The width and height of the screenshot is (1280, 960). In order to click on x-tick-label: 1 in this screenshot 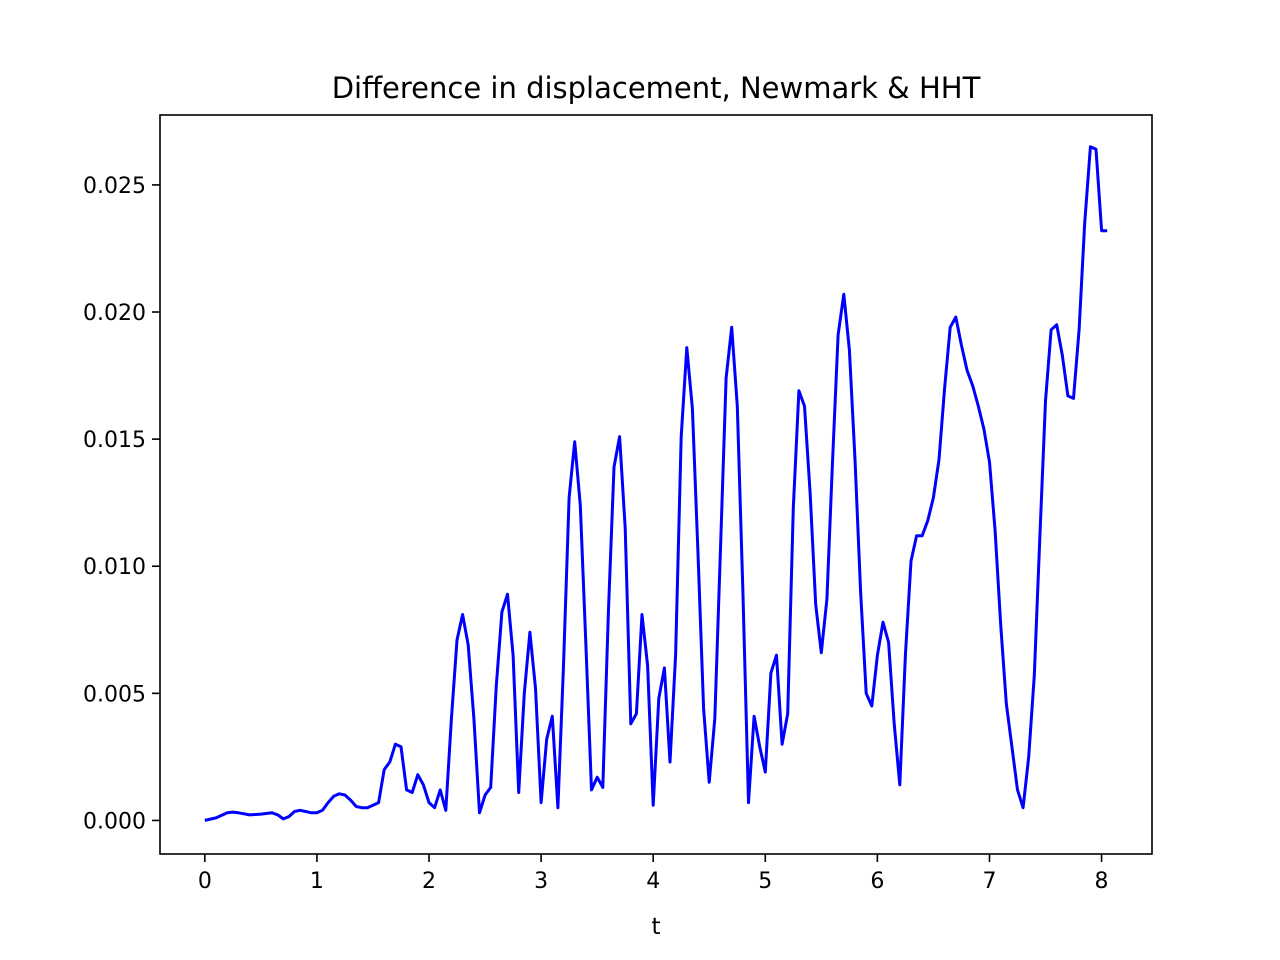, I will do `click(317, 881)`.